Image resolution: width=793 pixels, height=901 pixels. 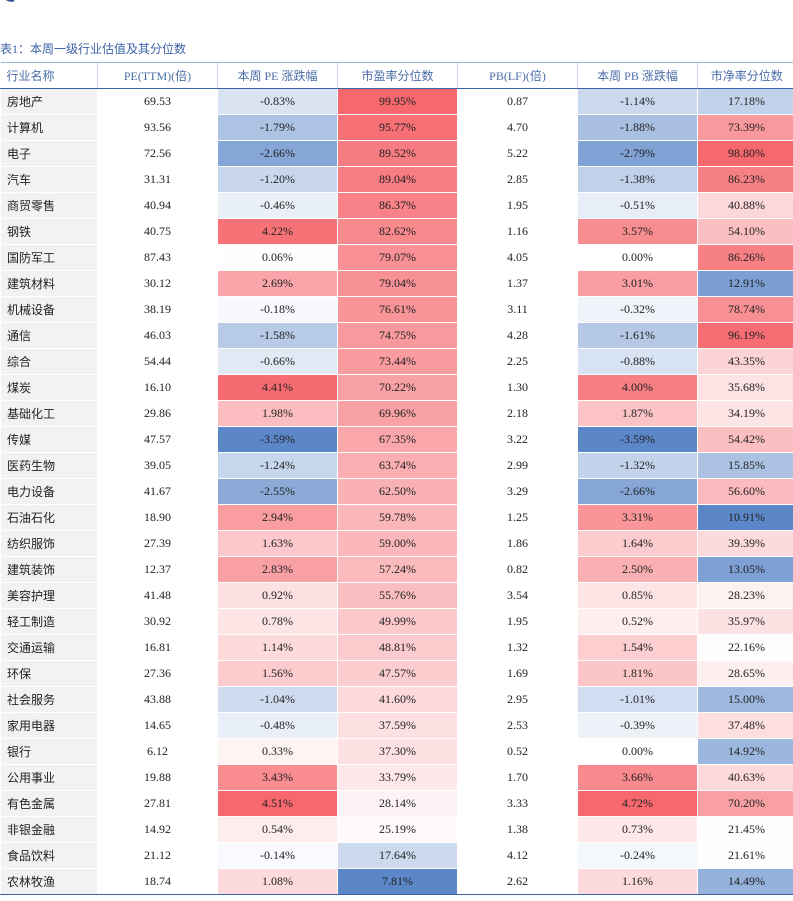 I want to click on column-header: 市盈率分位数, so click(x=397, y=75).